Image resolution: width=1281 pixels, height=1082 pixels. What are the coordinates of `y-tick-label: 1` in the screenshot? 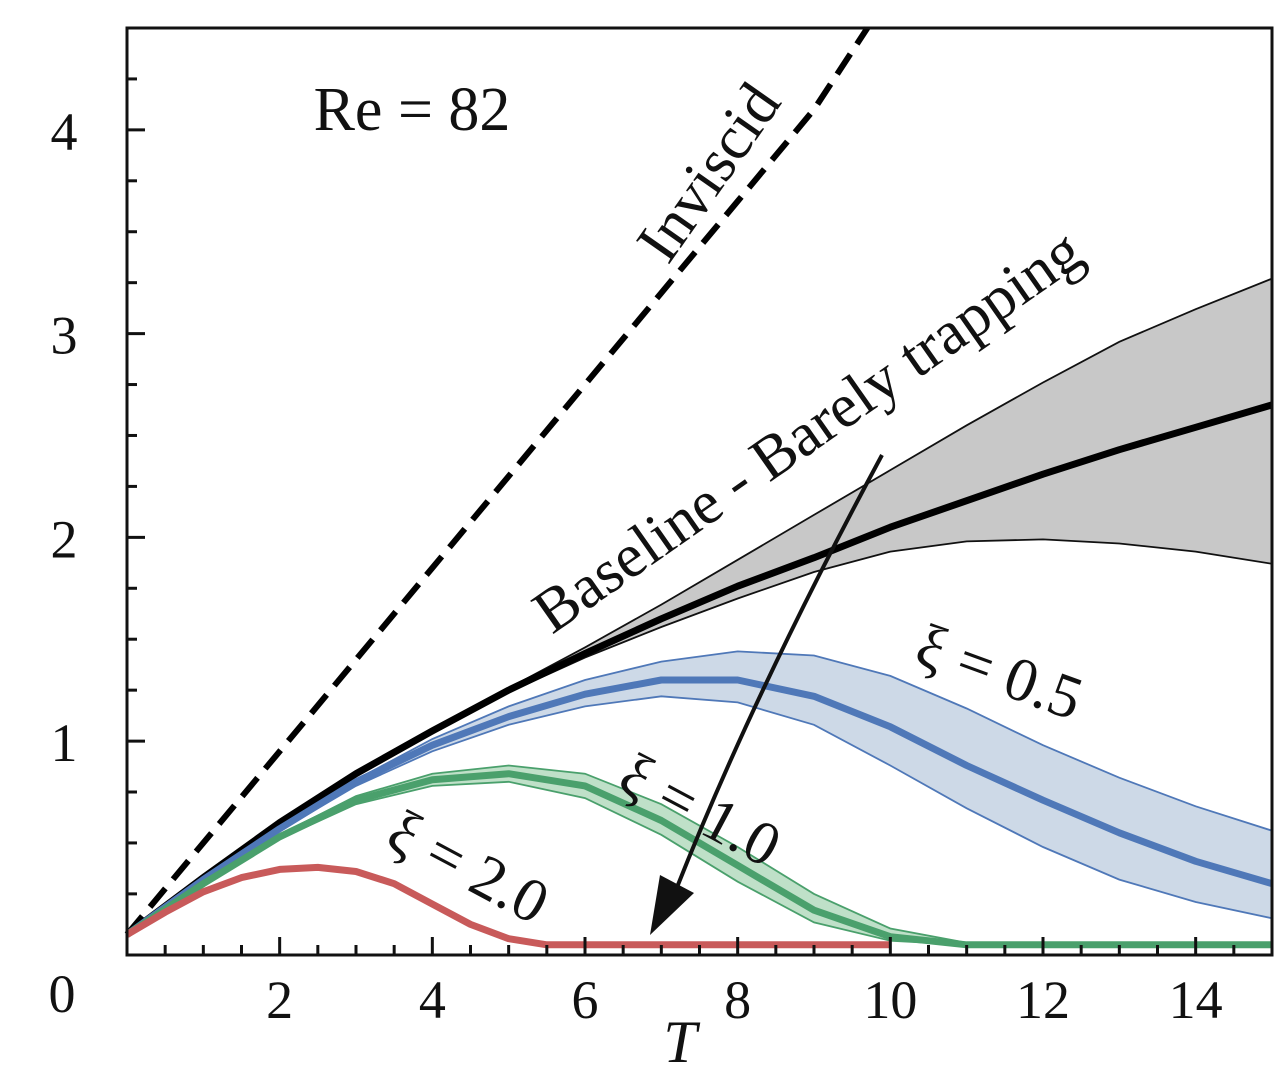 It's located at (64, 743).